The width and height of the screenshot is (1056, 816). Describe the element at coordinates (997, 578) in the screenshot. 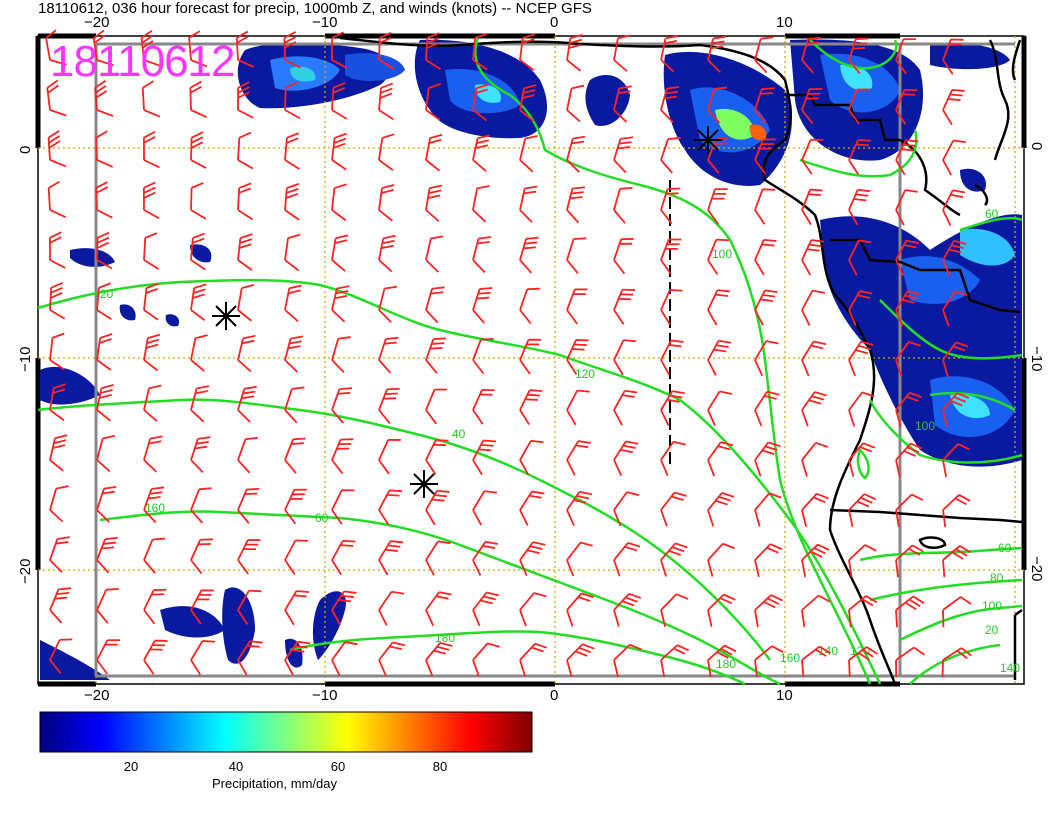

I see `contour-label: 80` at that location.